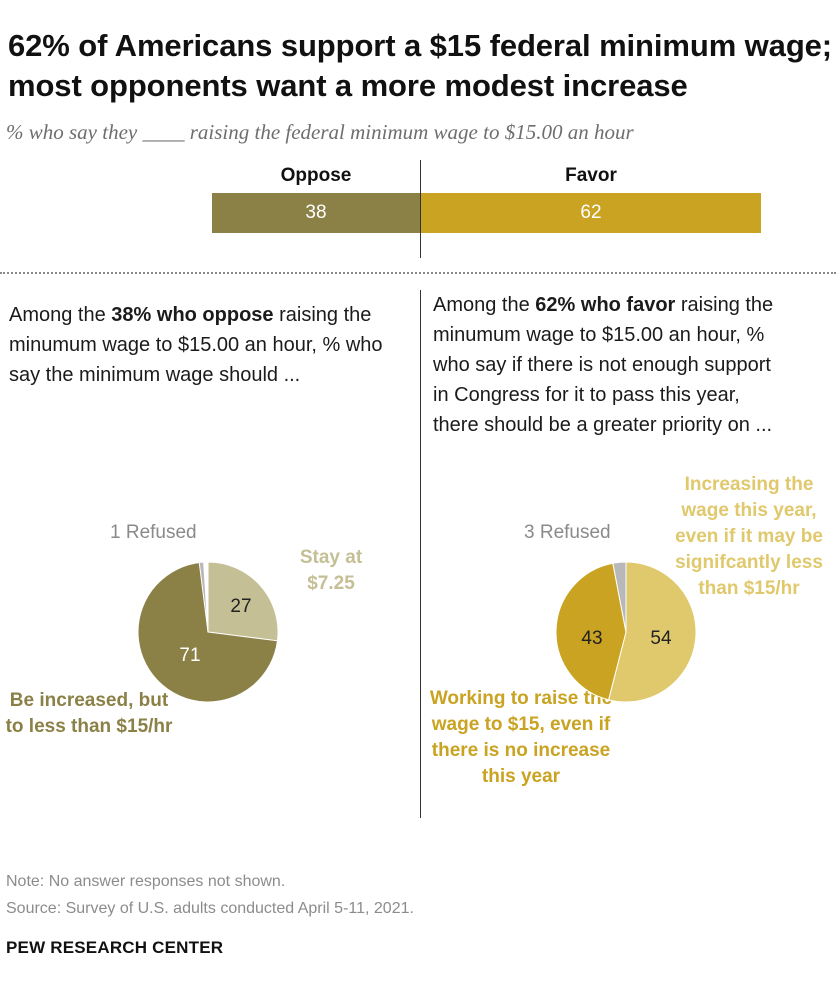  Describe the element at coordinates (189, 655) in the screenshot. I see `slice-increase-value: 71` at that location.